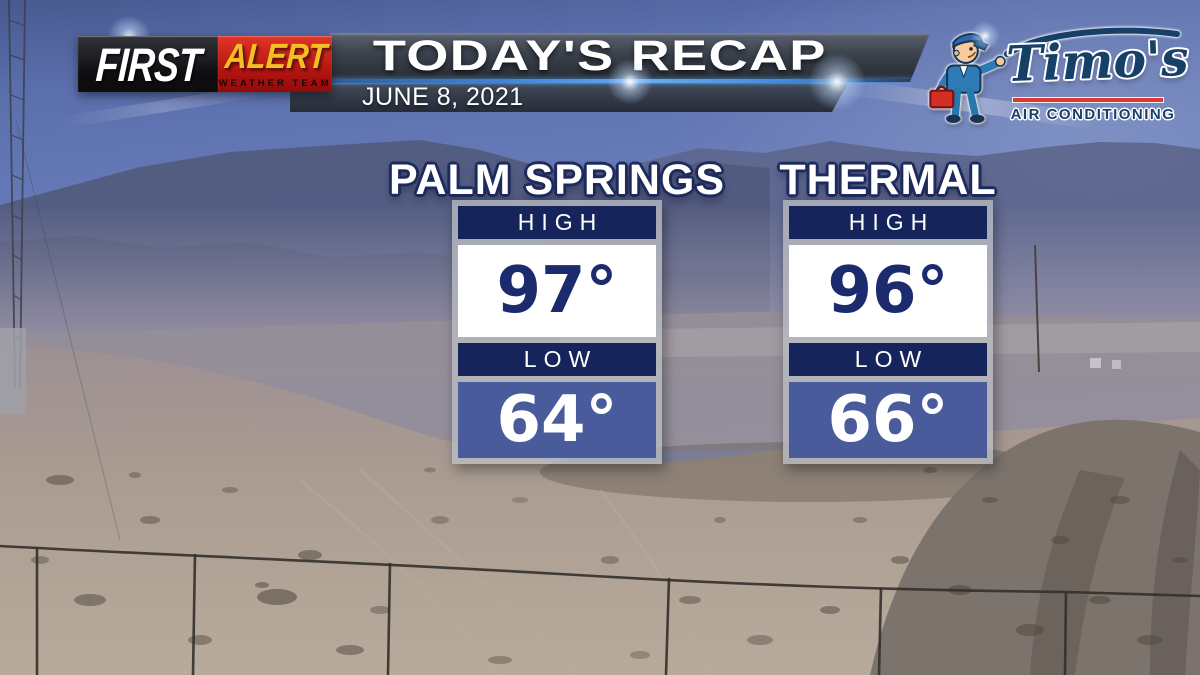 The width and height of the screenshot is (1200, 675). I want to click on high-value: 97°, so click(557, 291).